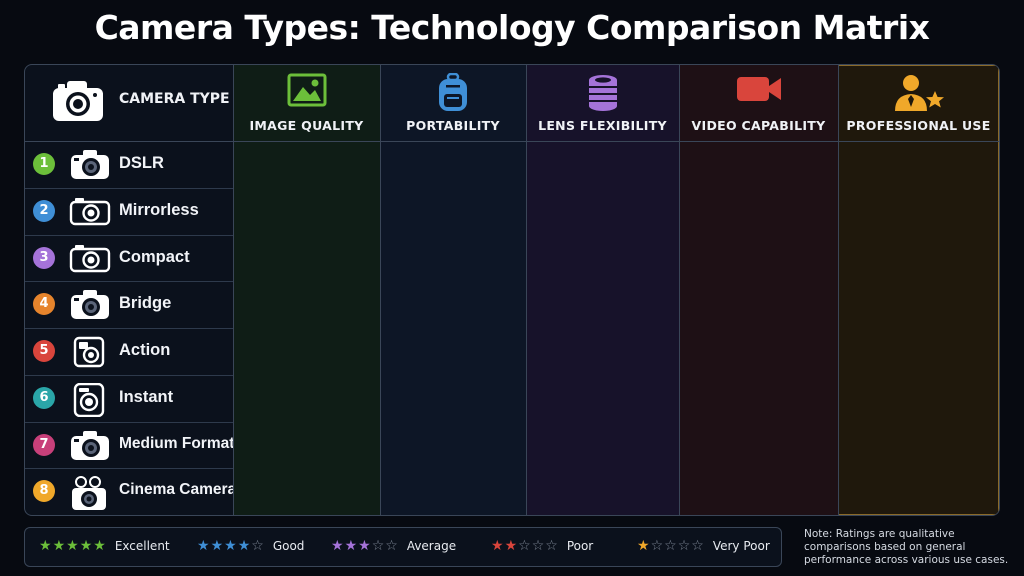  Describe the element at coordinates (307, 92) in the screenshot. I see `image-icon` at that location.